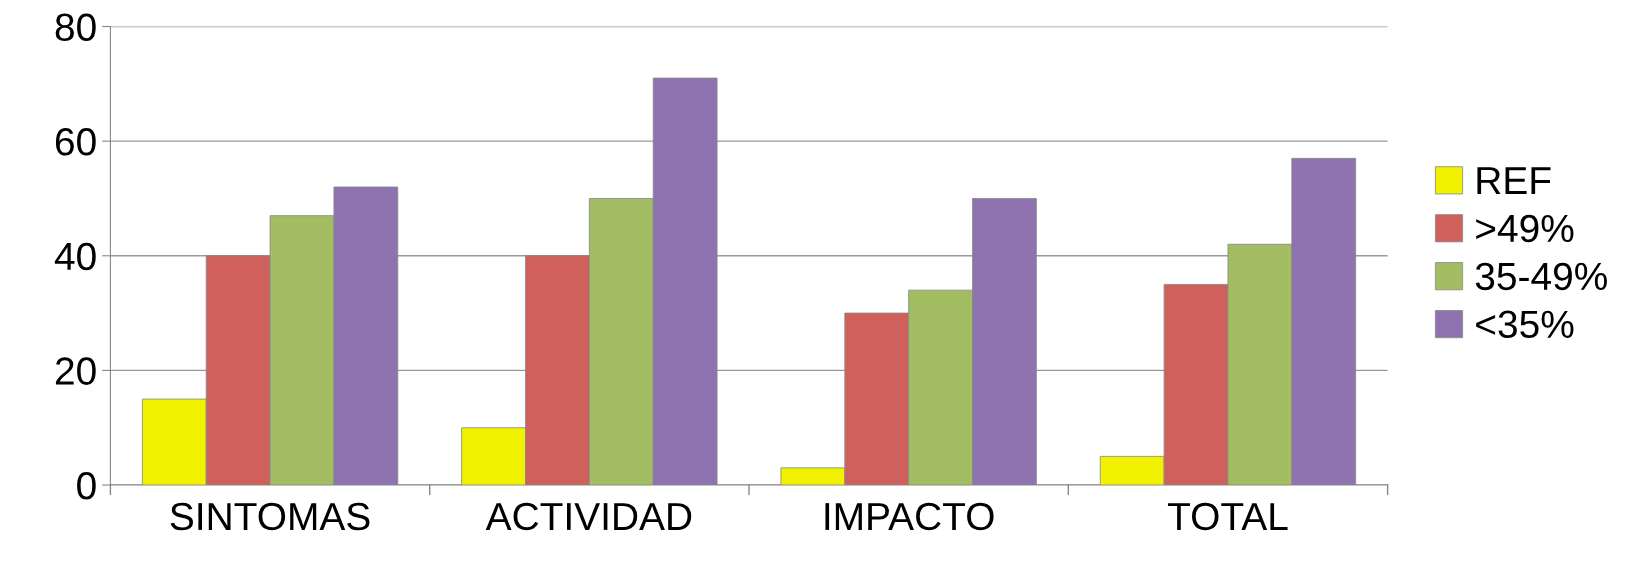  What do you see at coordinates (75, 371) in the screenshot?
I see `y-tick-label: 20` at bounding box center [75, 371].